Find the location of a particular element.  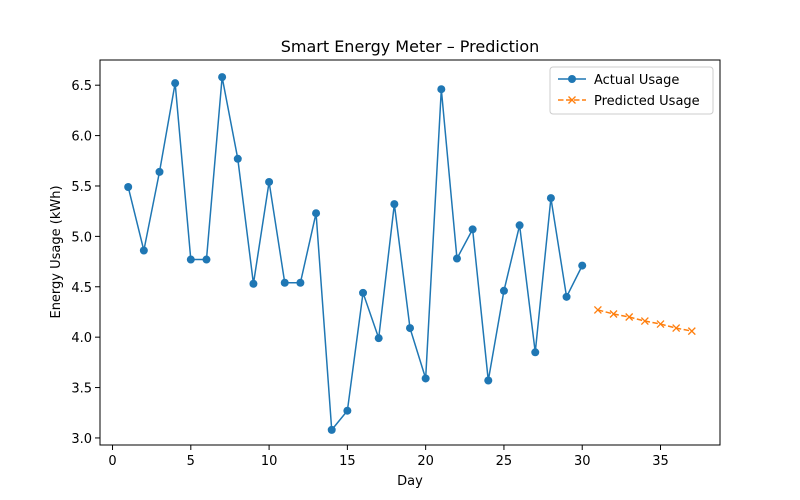

x-tick-label: 5 is located at coordinates (191, 461).